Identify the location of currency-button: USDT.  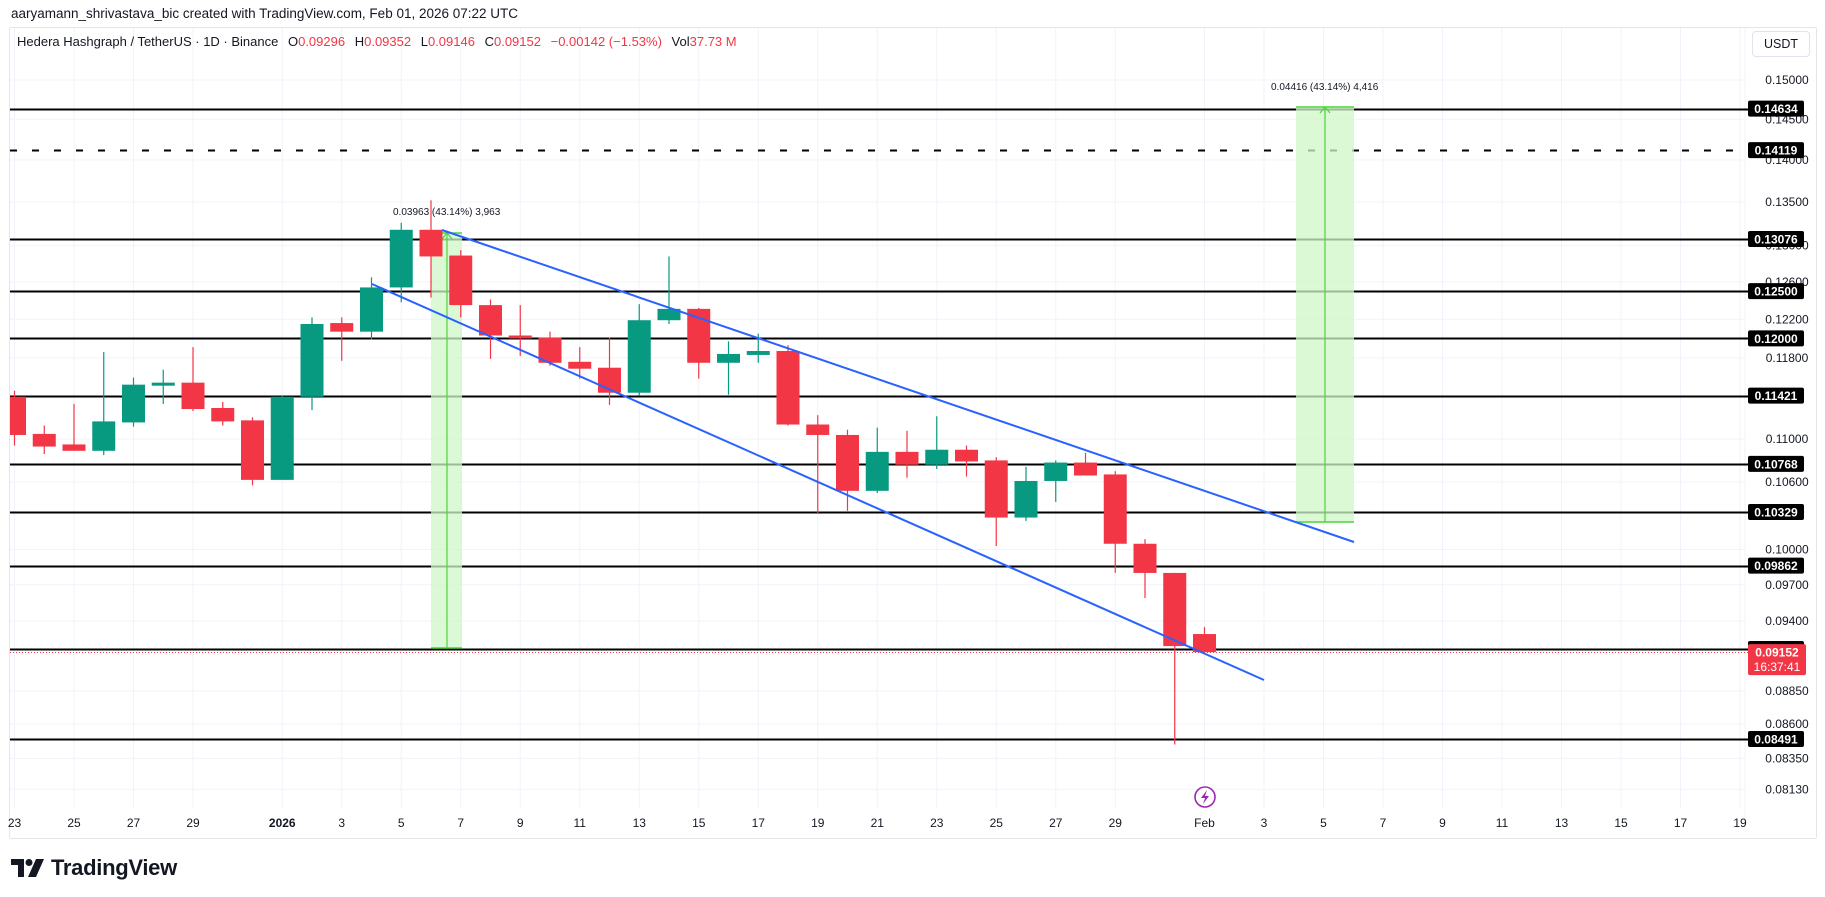
(1781, 44).